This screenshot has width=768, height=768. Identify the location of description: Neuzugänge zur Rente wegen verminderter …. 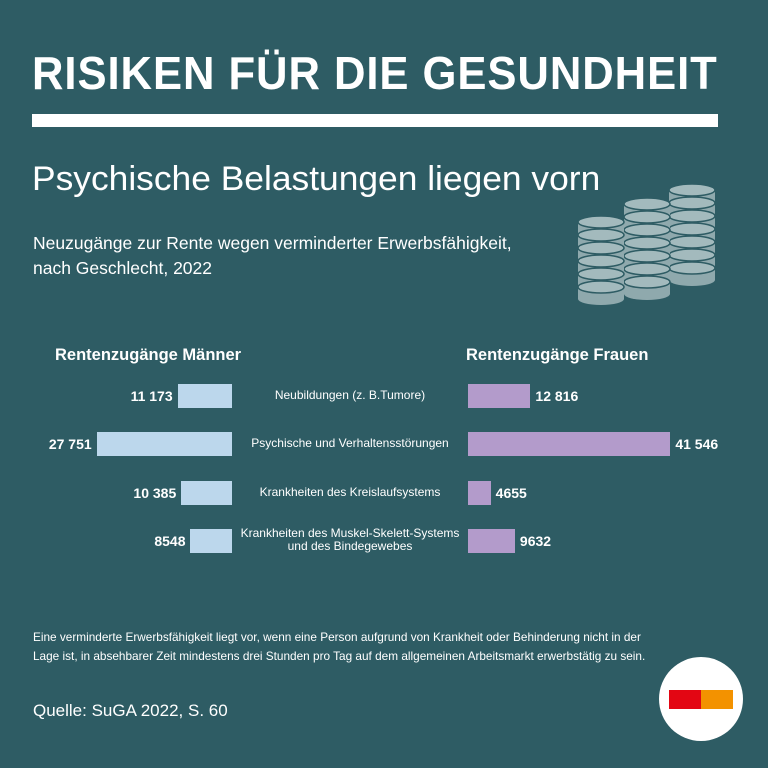
(272, 243).